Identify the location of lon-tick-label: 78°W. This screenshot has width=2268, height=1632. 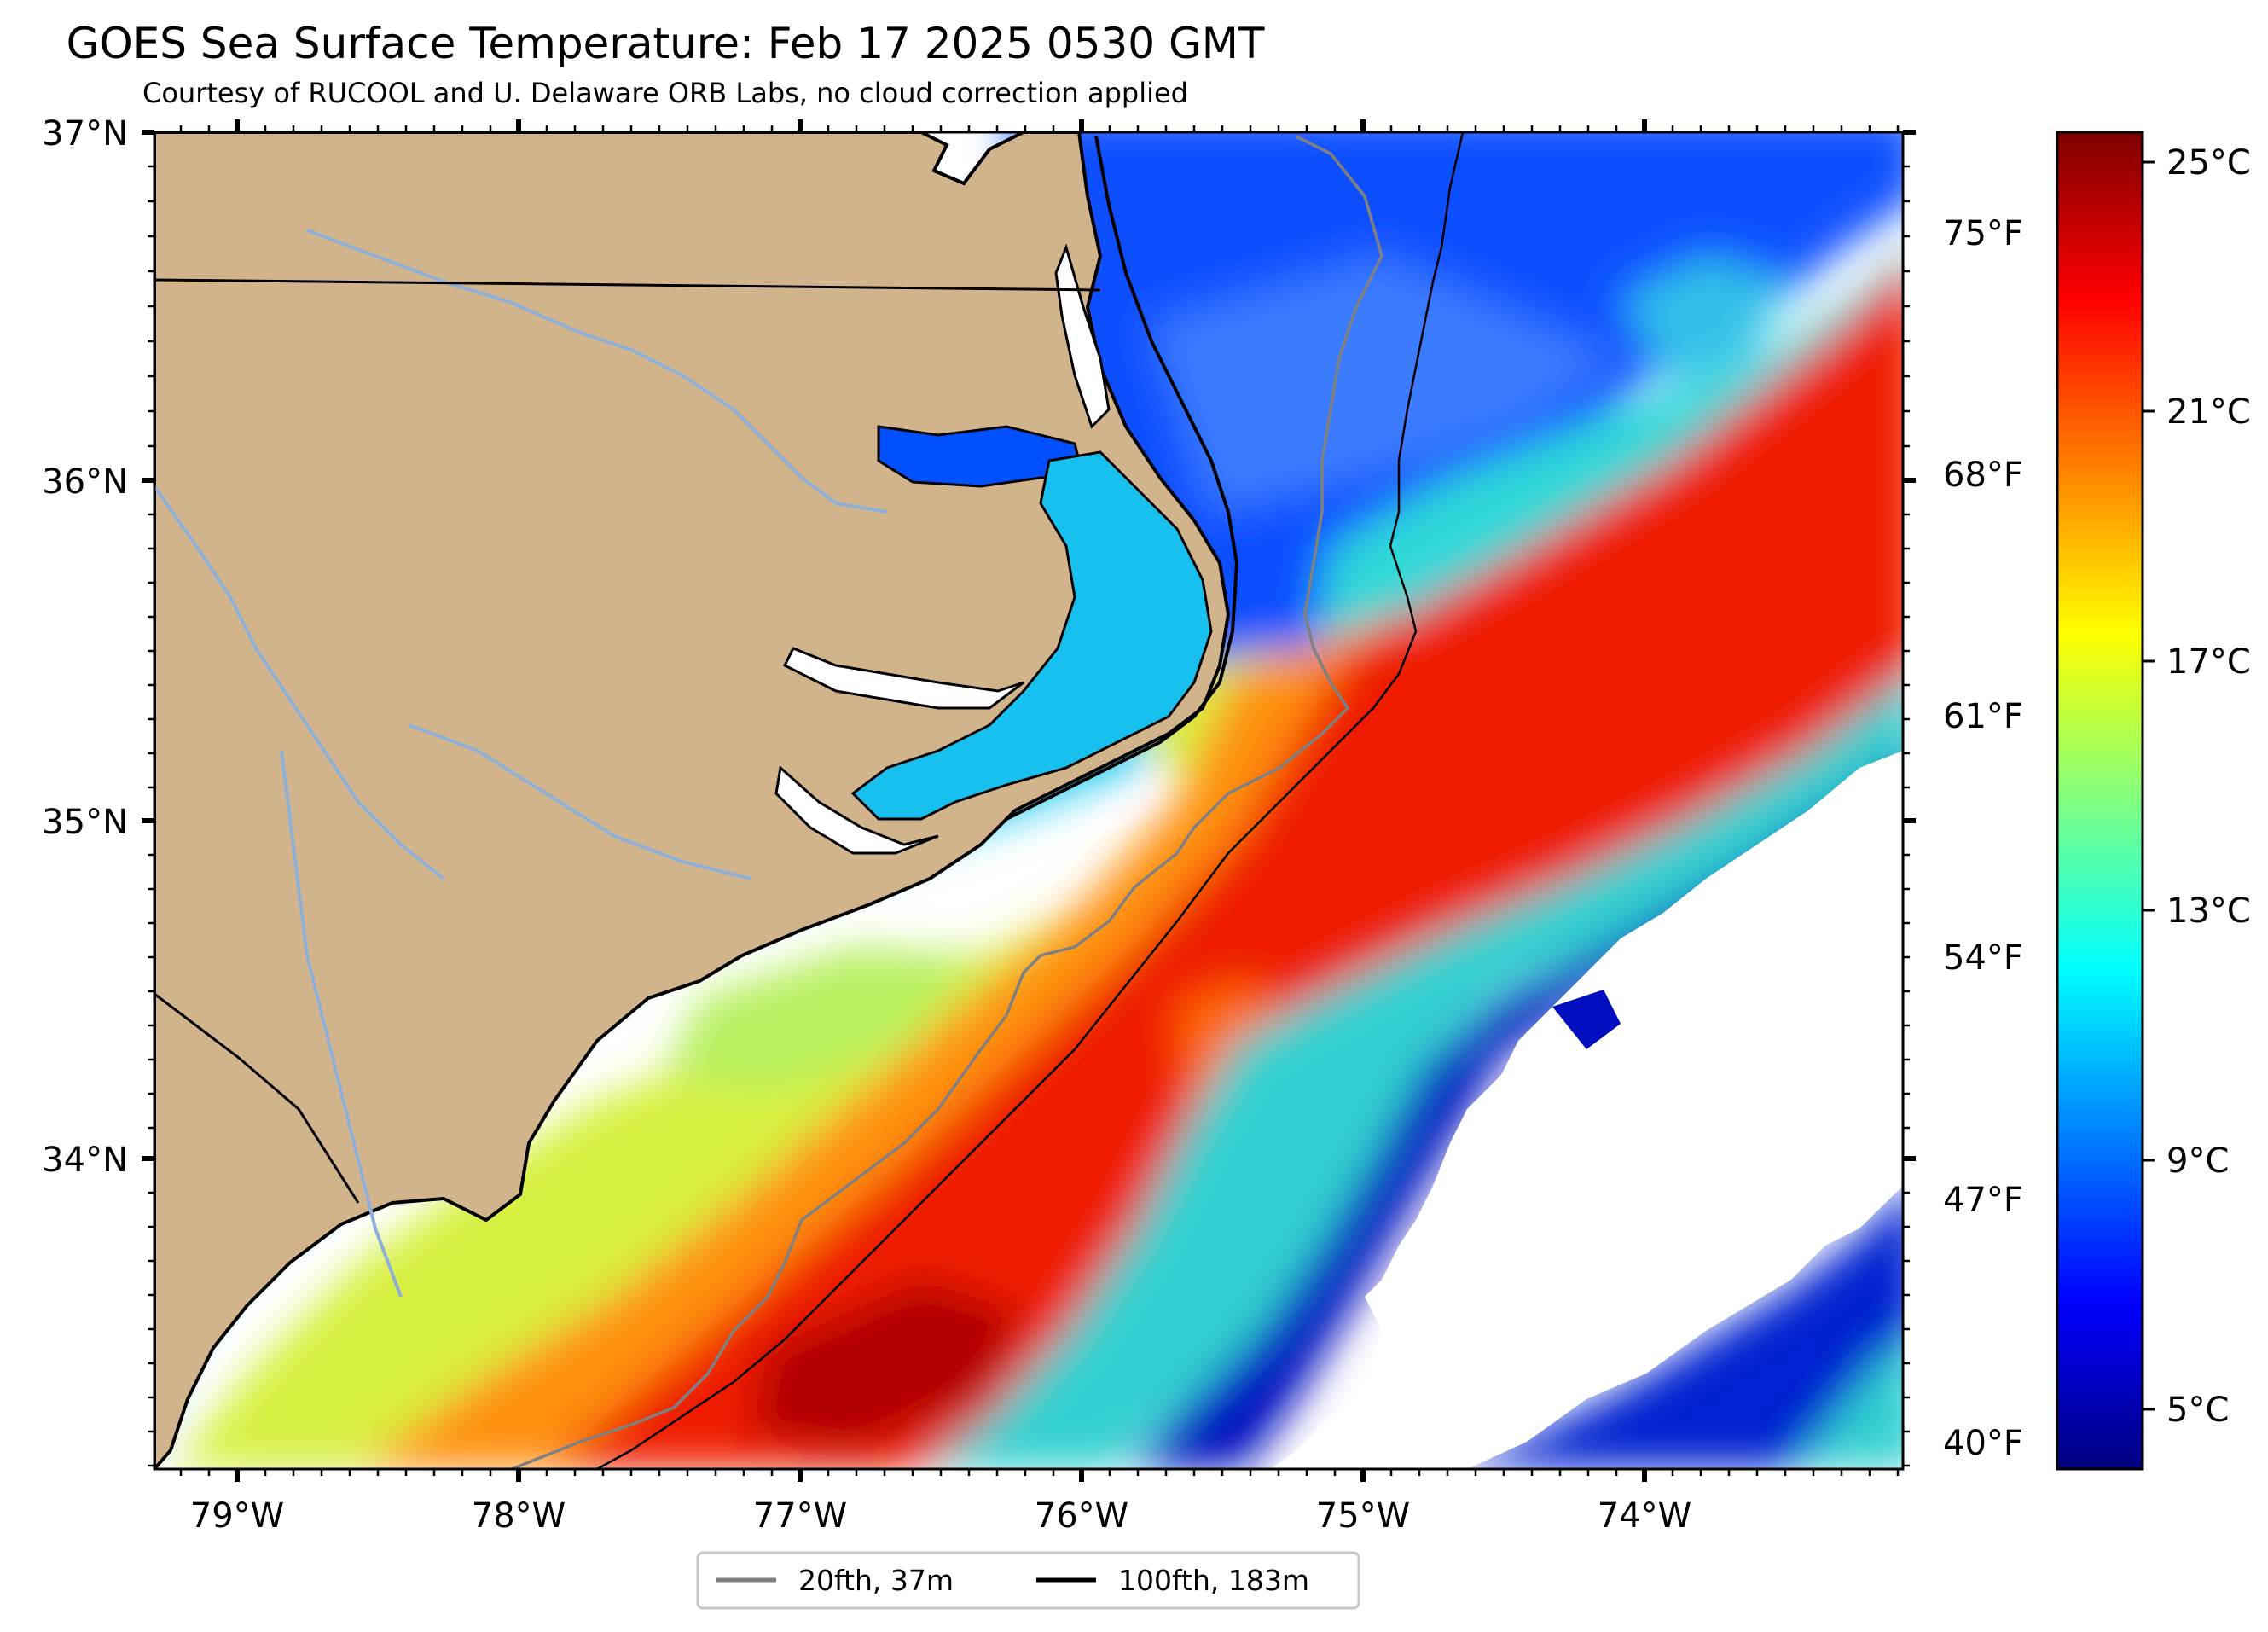
(519, 1516).